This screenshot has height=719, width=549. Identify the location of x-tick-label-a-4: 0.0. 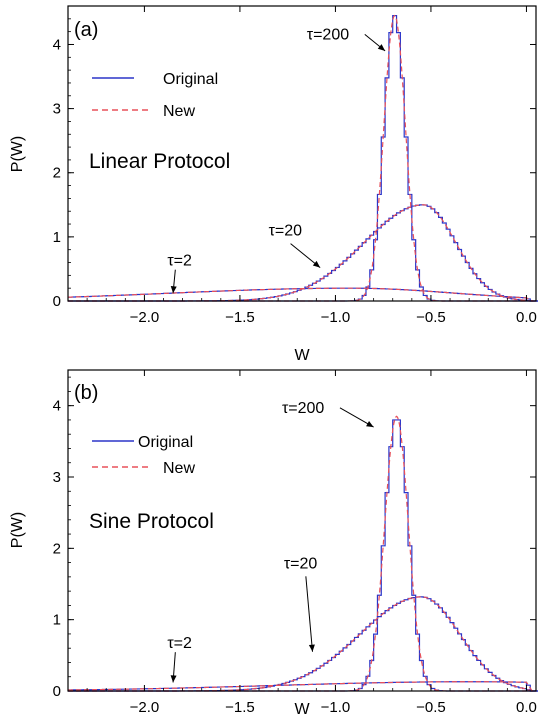
(526, 317).